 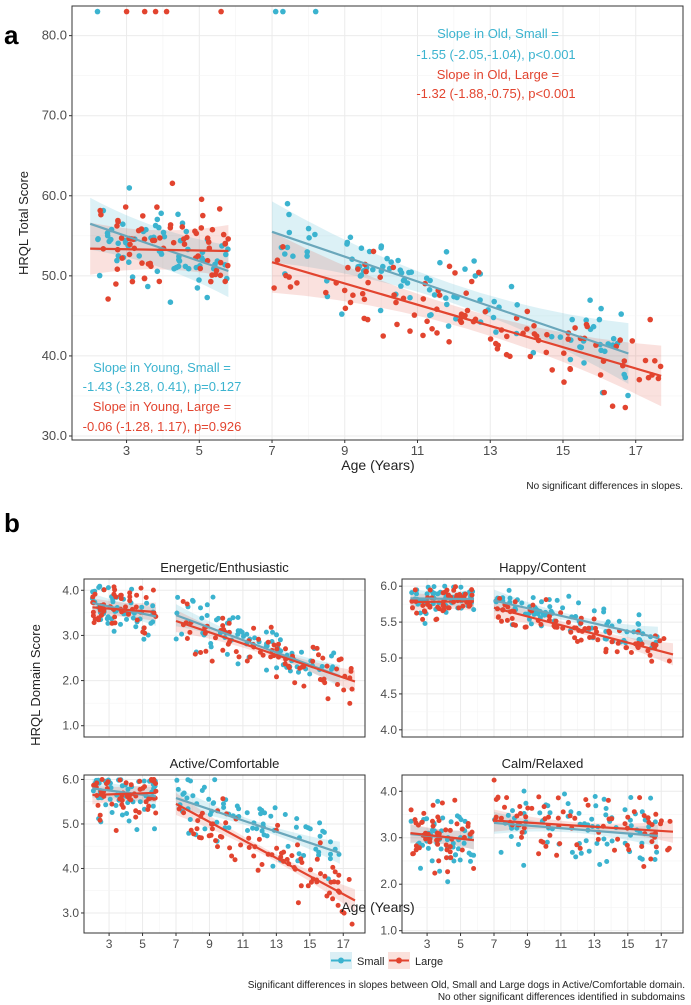 I want to click on annotation-young-small-value: -1.43 (-3.28, 0.41), p=0.127, so click(x=162, y=386).